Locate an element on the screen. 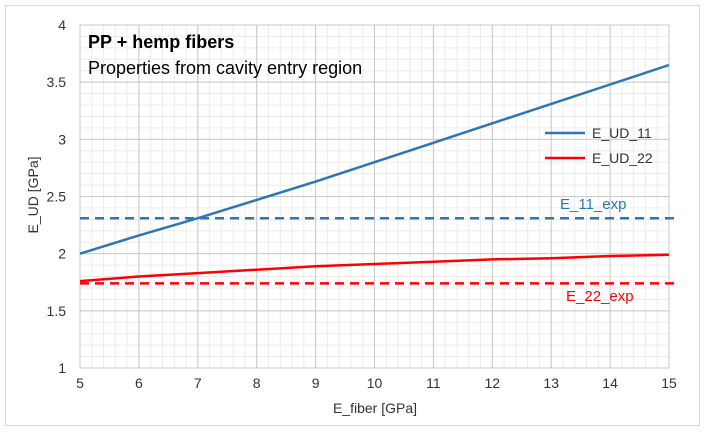 Image resolution: width=707 pixels, height=433 pixels. y-tick-label: 1 is located at coordinates (62, 368).